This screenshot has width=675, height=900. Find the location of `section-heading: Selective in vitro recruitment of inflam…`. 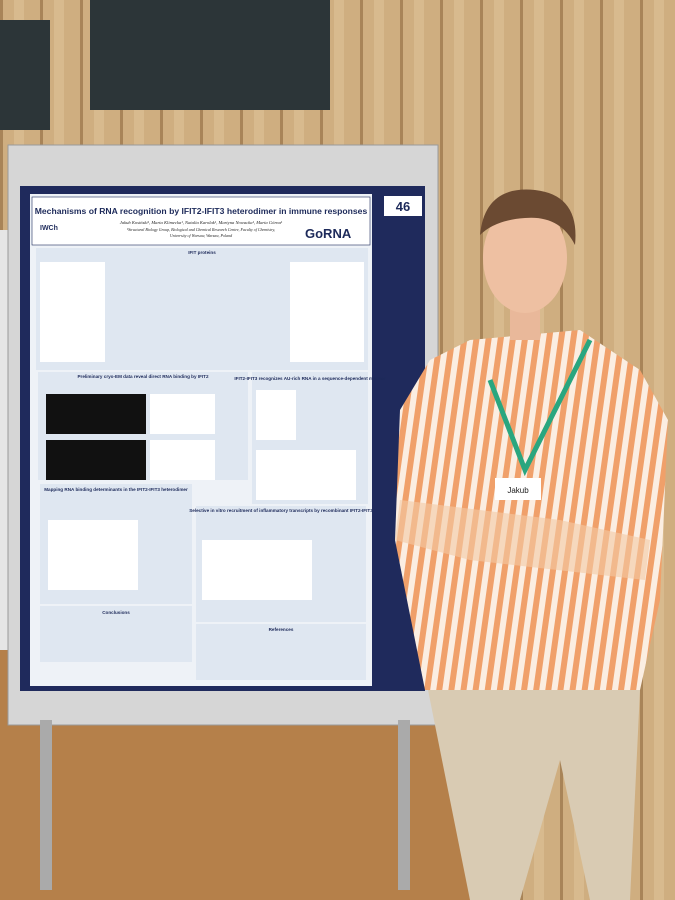

section-heading: Selective in vitro recruitment of inflam… is located at coordinates (281, 510).